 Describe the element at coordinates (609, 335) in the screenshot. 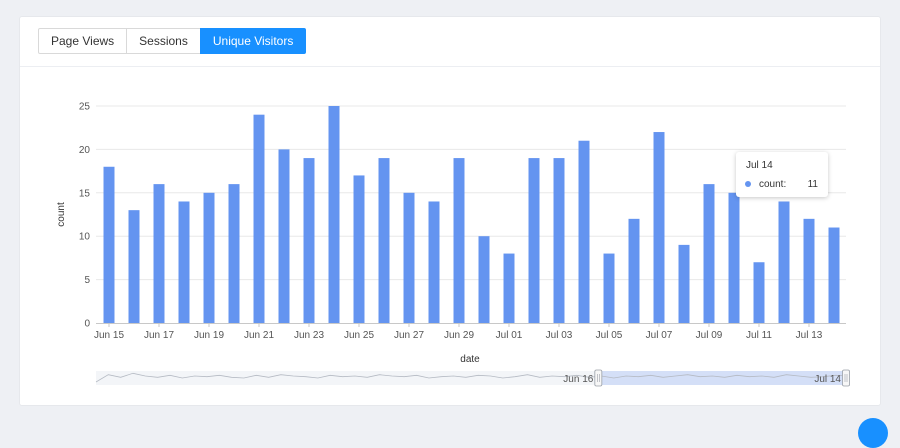

I see `x-tick-label: Jul 05` at that location.